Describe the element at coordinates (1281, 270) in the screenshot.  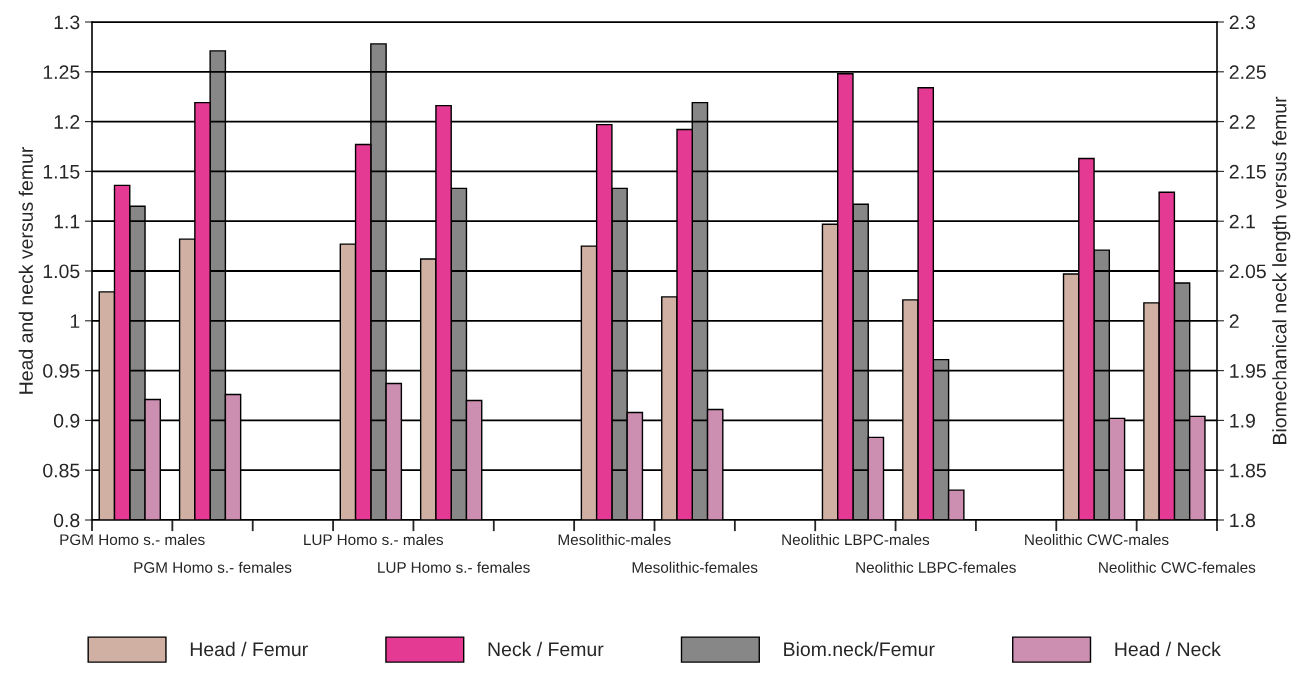
I see `y2-axis-title: Biomechanical neck length versus femur` at that location.